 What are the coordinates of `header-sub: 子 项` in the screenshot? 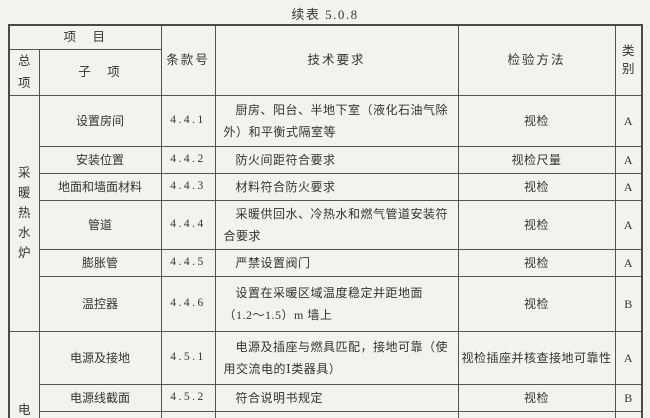 It's located at (100, 72).